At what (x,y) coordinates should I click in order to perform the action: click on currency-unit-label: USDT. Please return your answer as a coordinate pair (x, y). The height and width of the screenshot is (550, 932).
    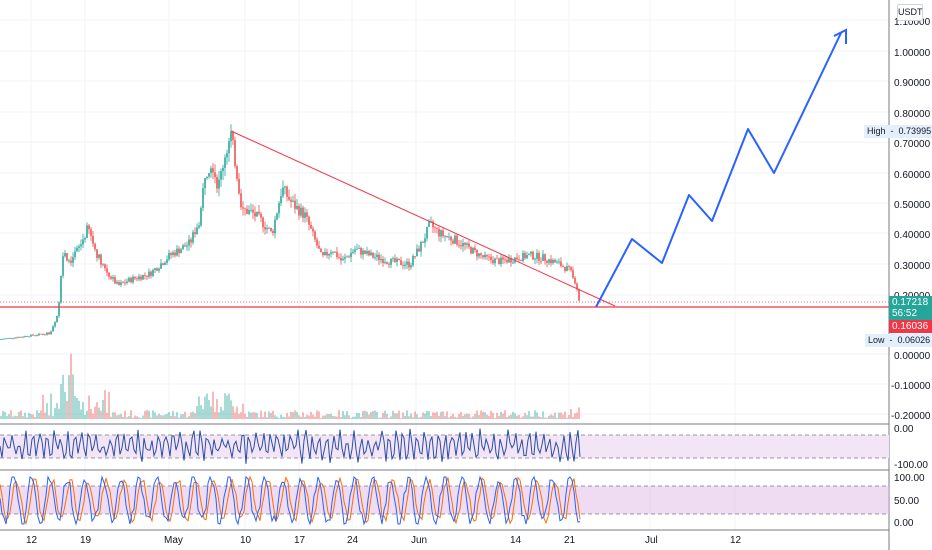
    Looking at the image, I should click on (910, 12).